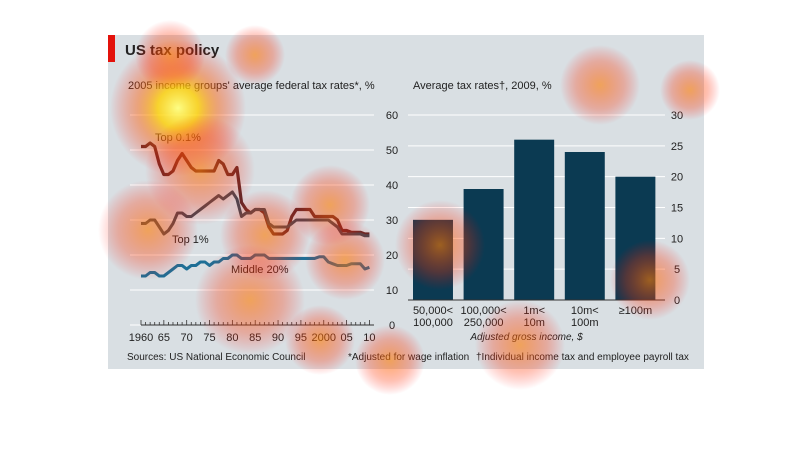  Describe the element at coordinates (636, 311) in the screenshot. I see `bar-category-label: ≥100m` at that location.